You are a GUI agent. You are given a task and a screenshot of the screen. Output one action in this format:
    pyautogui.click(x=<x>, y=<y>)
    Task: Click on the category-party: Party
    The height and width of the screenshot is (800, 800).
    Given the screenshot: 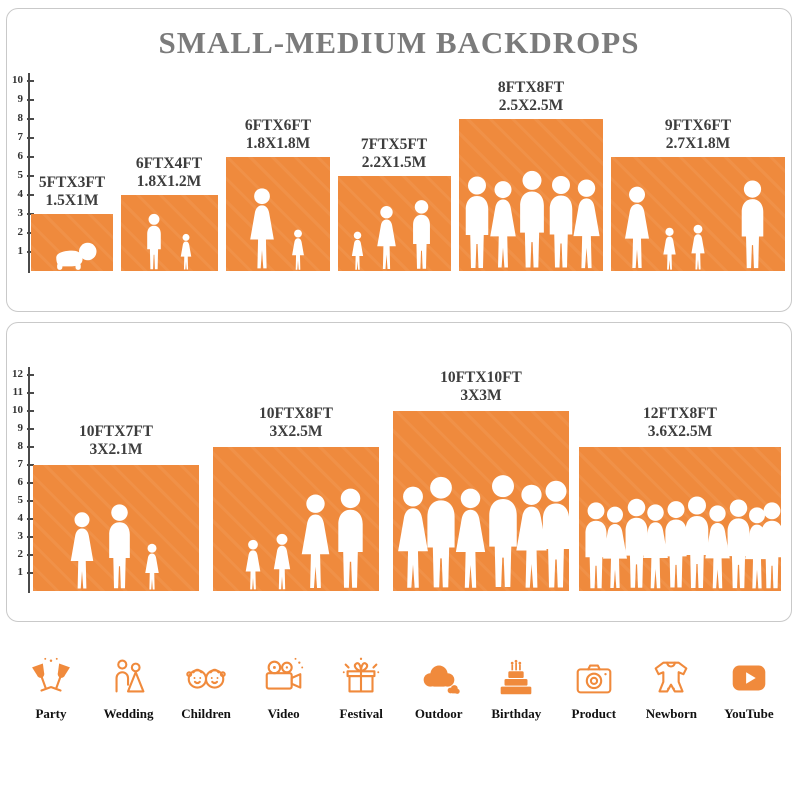 What is the action you would take?
    pyautogui.click(x=51, y=688)
    